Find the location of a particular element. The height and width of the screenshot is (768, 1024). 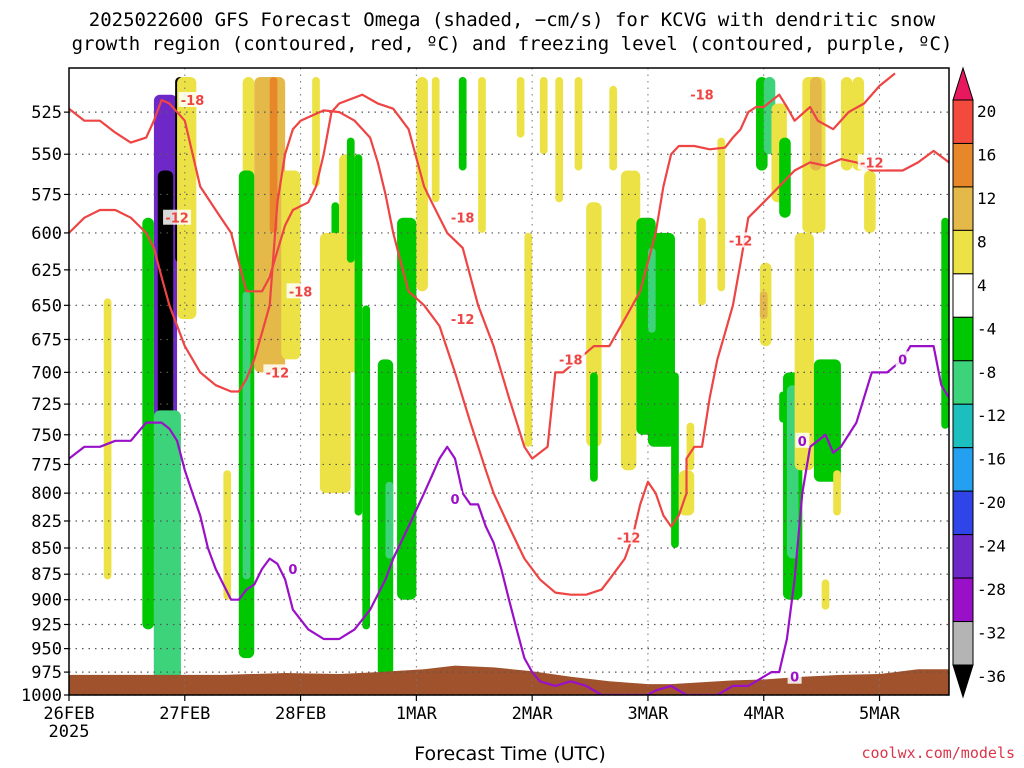

colorbar-label: -28 is located at coordinates (991, 589).